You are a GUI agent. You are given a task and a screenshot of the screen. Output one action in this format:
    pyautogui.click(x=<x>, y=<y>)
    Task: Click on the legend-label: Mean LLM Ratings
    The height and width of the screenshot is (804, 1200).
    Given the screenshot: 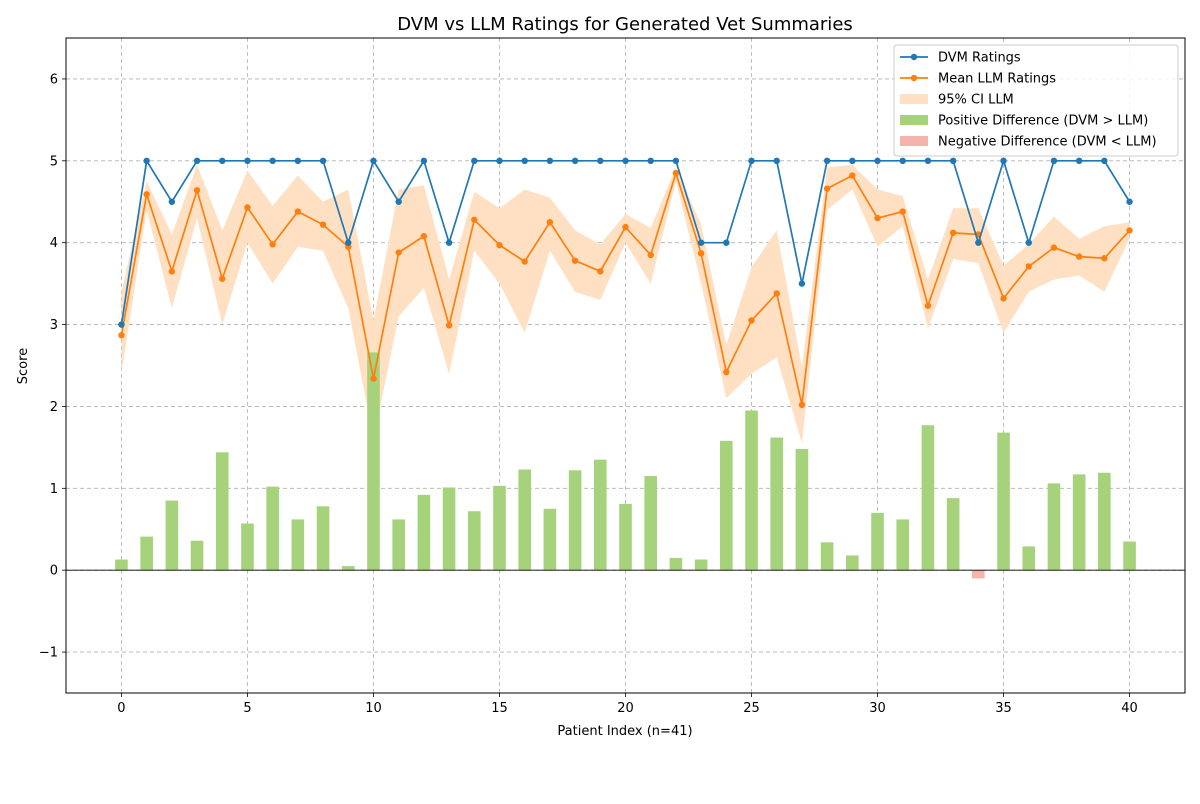 What is the action you would take?
    pyautogui.click(x=997, y=79)
    